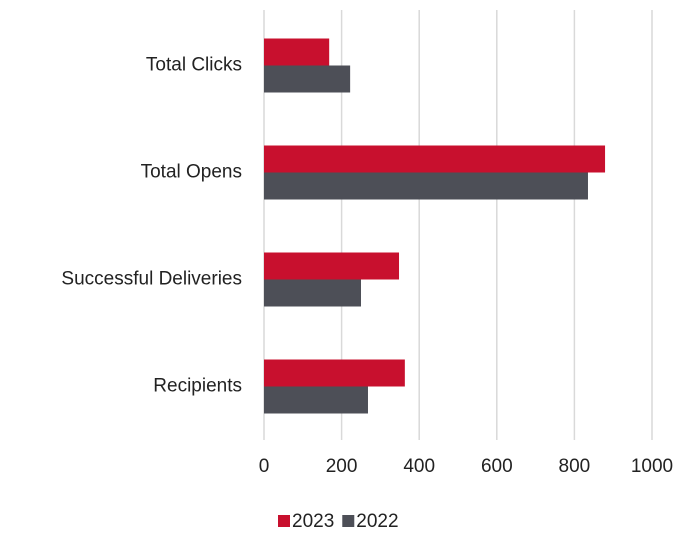  Describe the element at coordinates (419, 466) in the screenshot. I see `x-tick-label: 400` at that location.